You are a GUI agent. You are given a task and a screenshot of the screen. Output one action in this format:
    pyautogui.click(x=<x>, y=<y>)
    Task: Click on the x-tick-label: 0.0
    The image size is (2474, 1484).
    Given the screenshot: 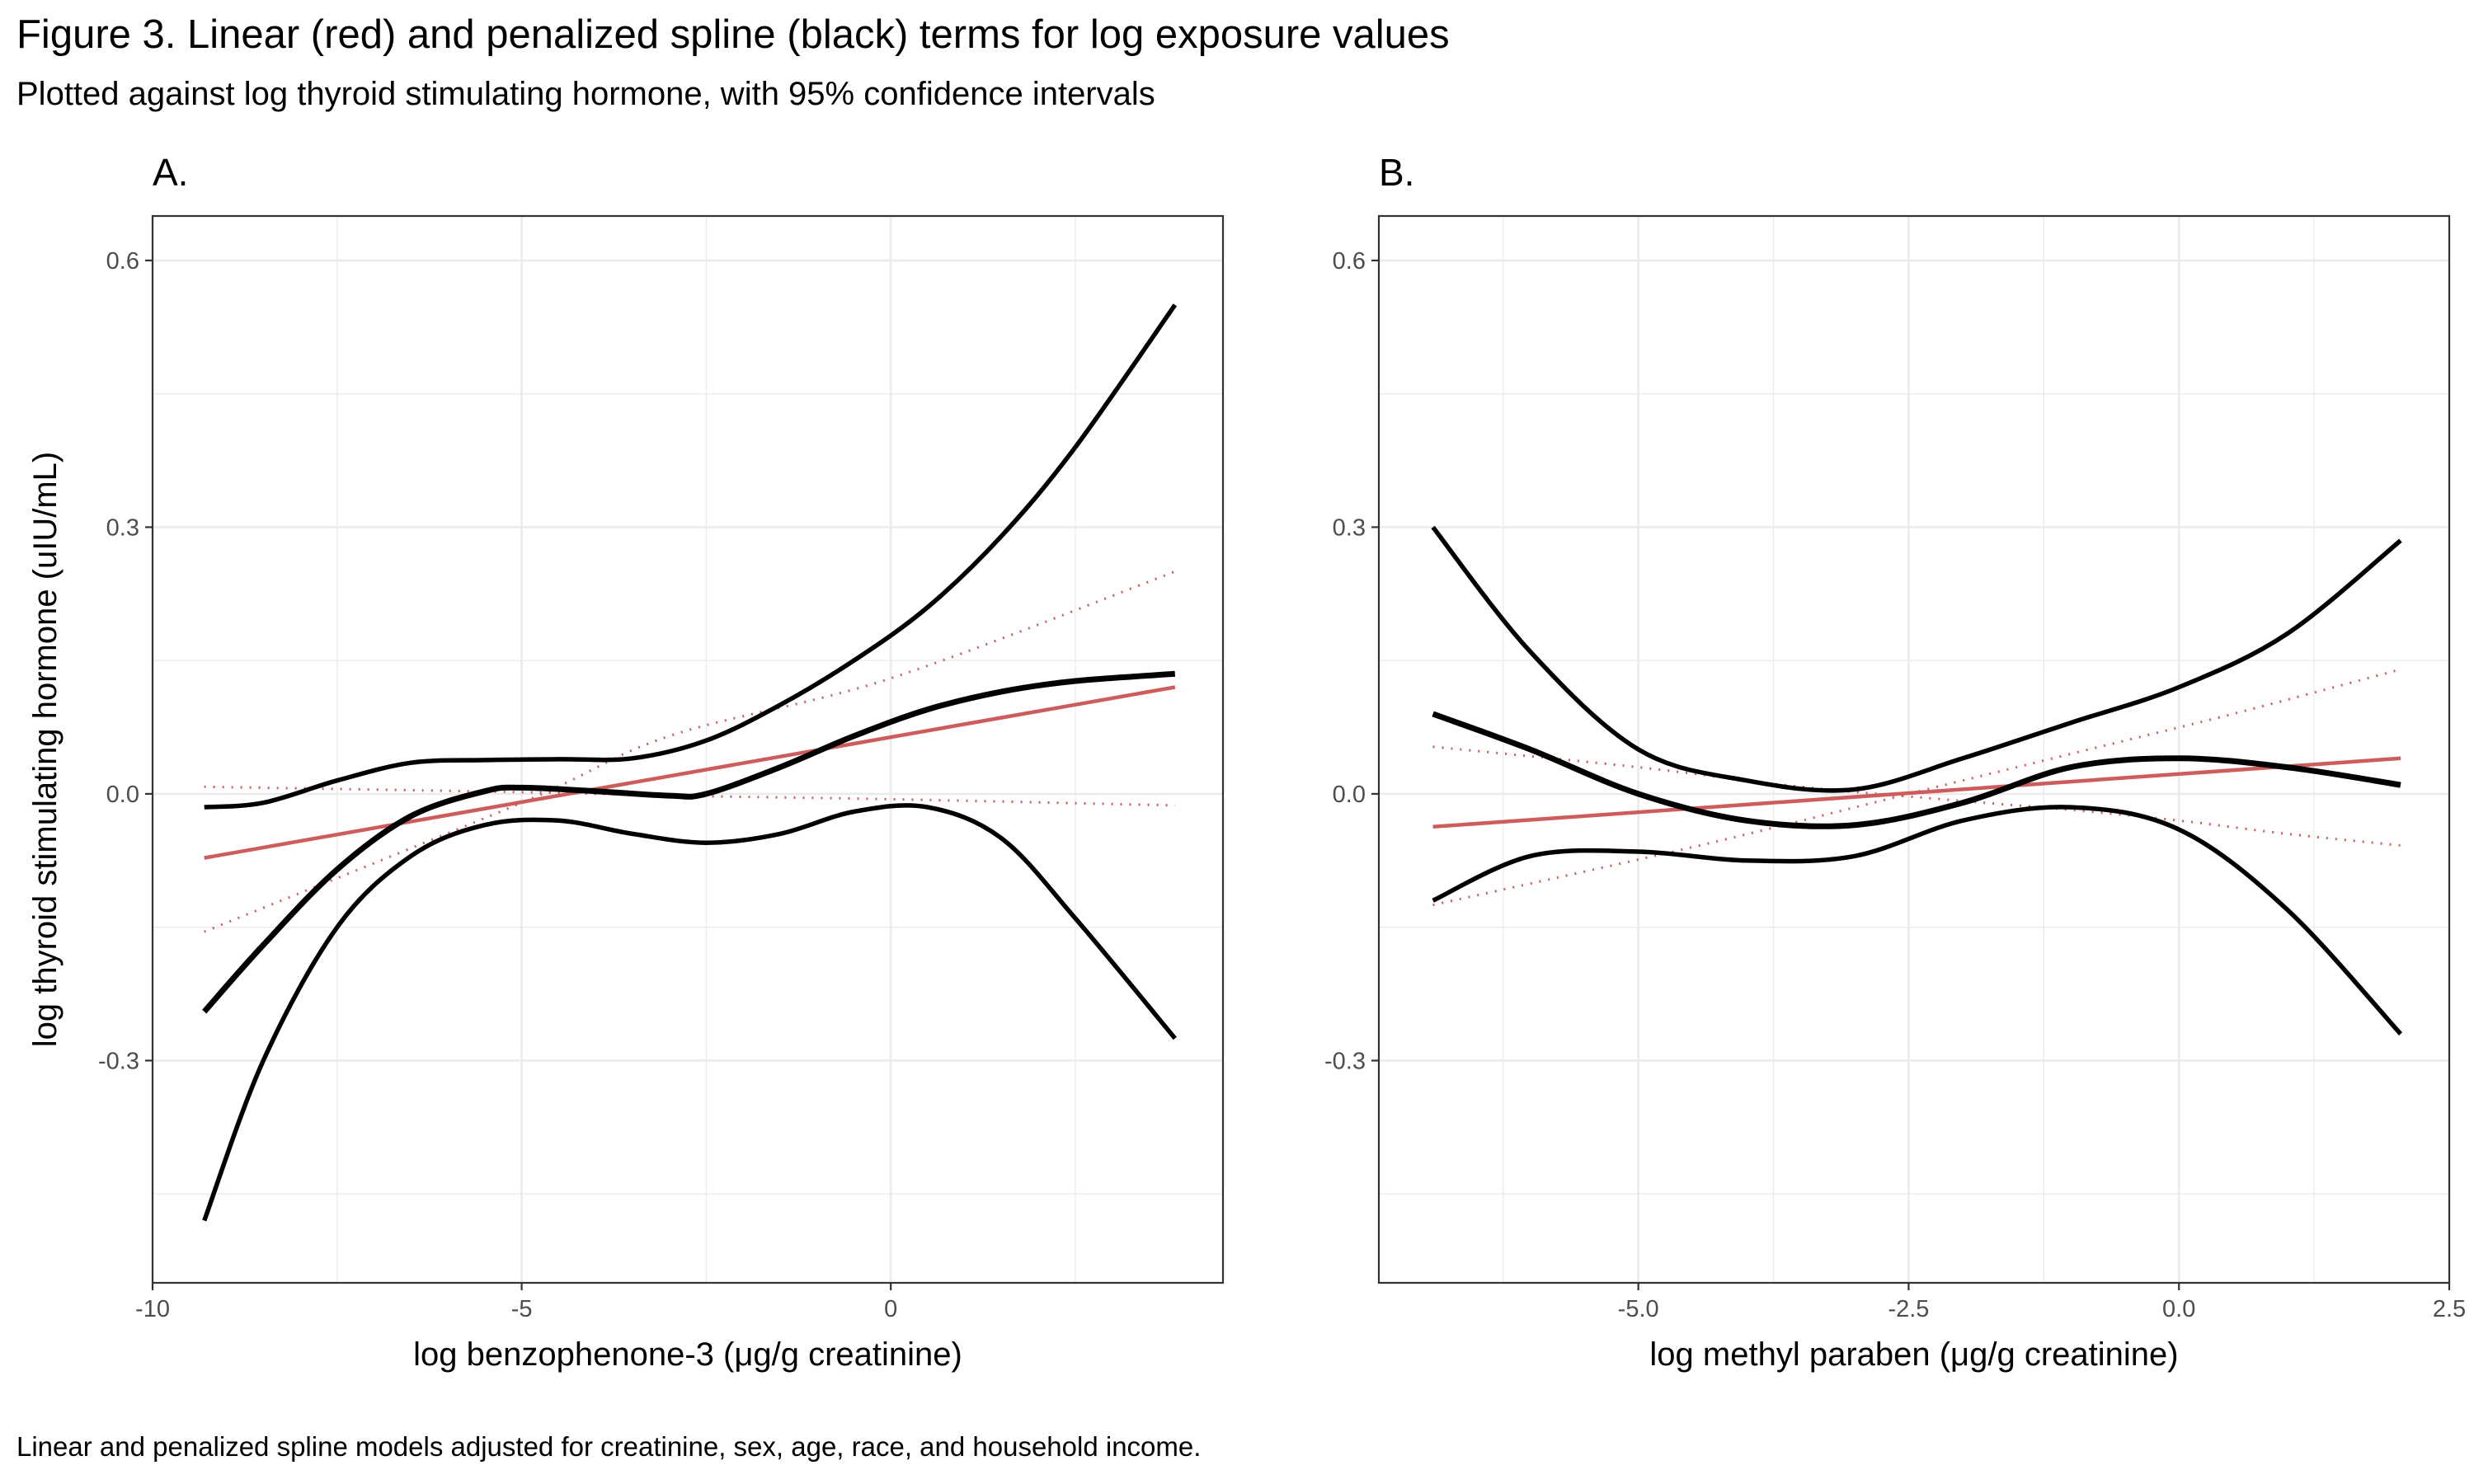 What is the action you would take?
    pyautogui.click(x=2178, y=1309)
    